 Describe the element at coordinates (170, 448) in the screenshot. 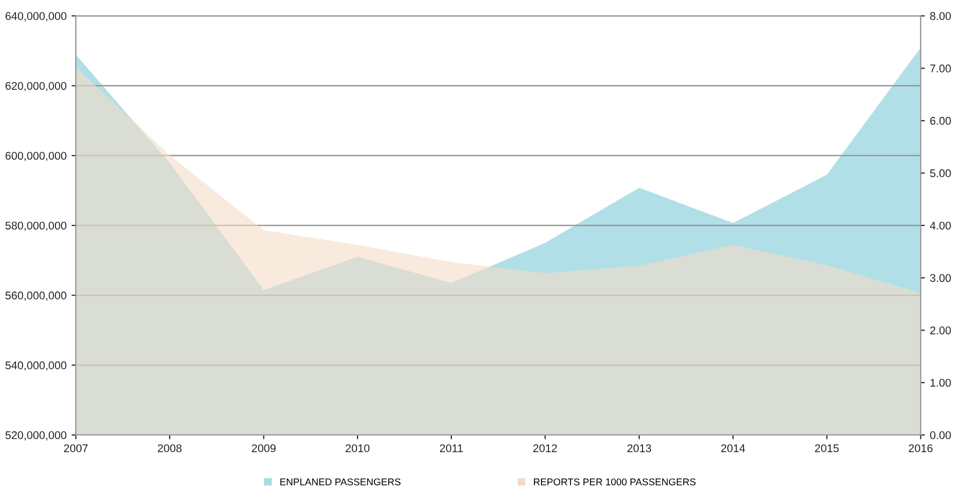

I see `x-tick-label: 2008` at that location.